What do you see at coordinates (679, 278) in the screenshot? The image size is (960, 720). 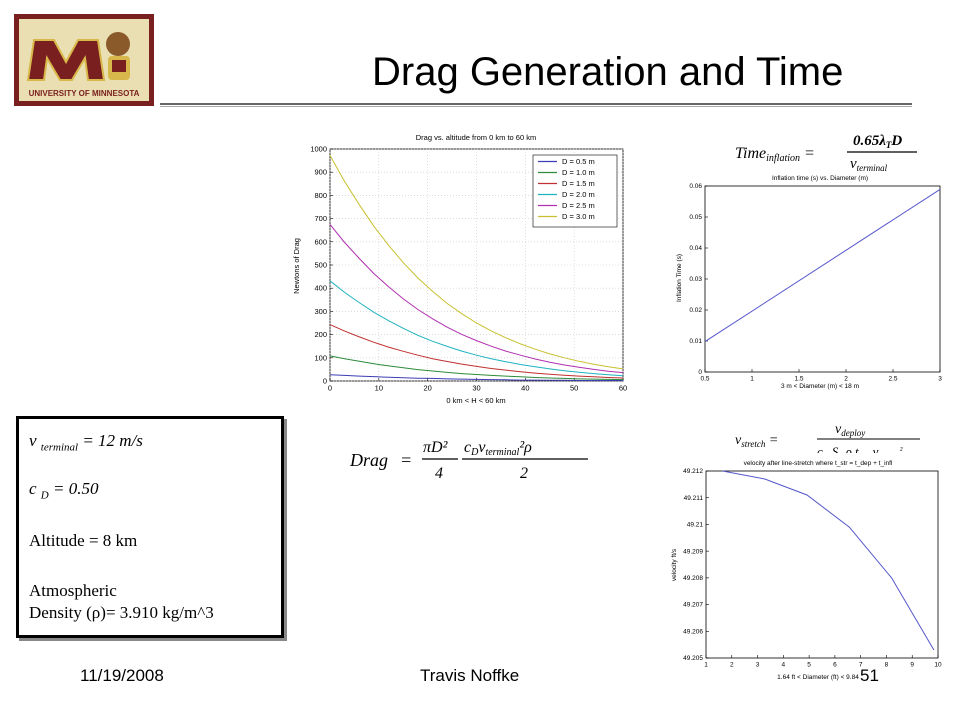 I see `y-axis-label: Inflation Time (s)` at bounding box center [679, 278].